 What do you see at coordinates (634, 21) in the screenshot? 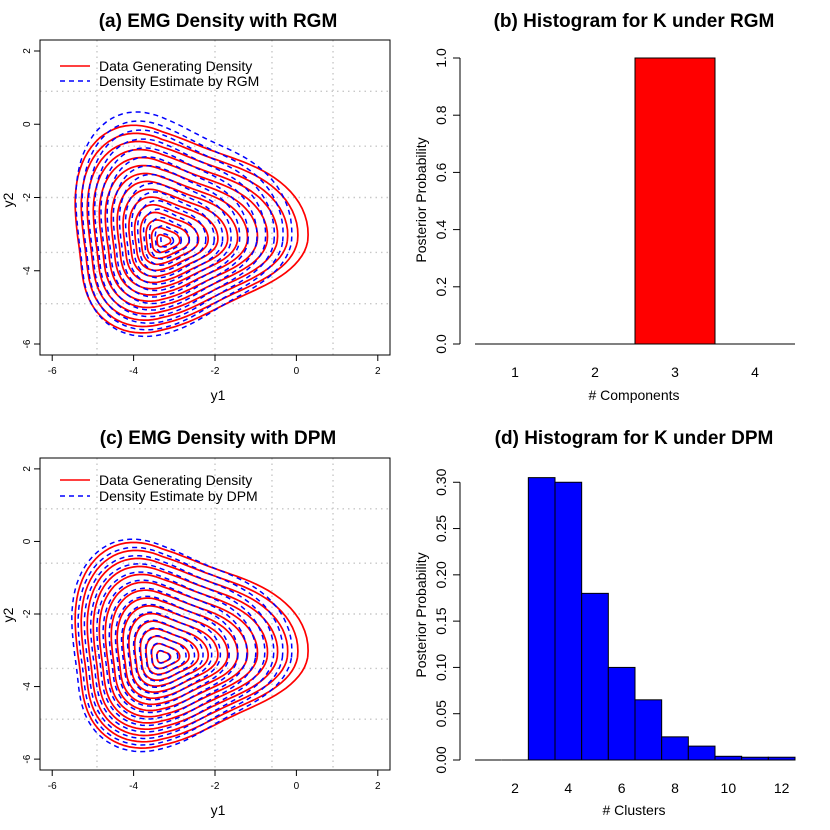
I see `panel-b-title: (b) Histogram for K under RGM` at bounding box center [634, 21].